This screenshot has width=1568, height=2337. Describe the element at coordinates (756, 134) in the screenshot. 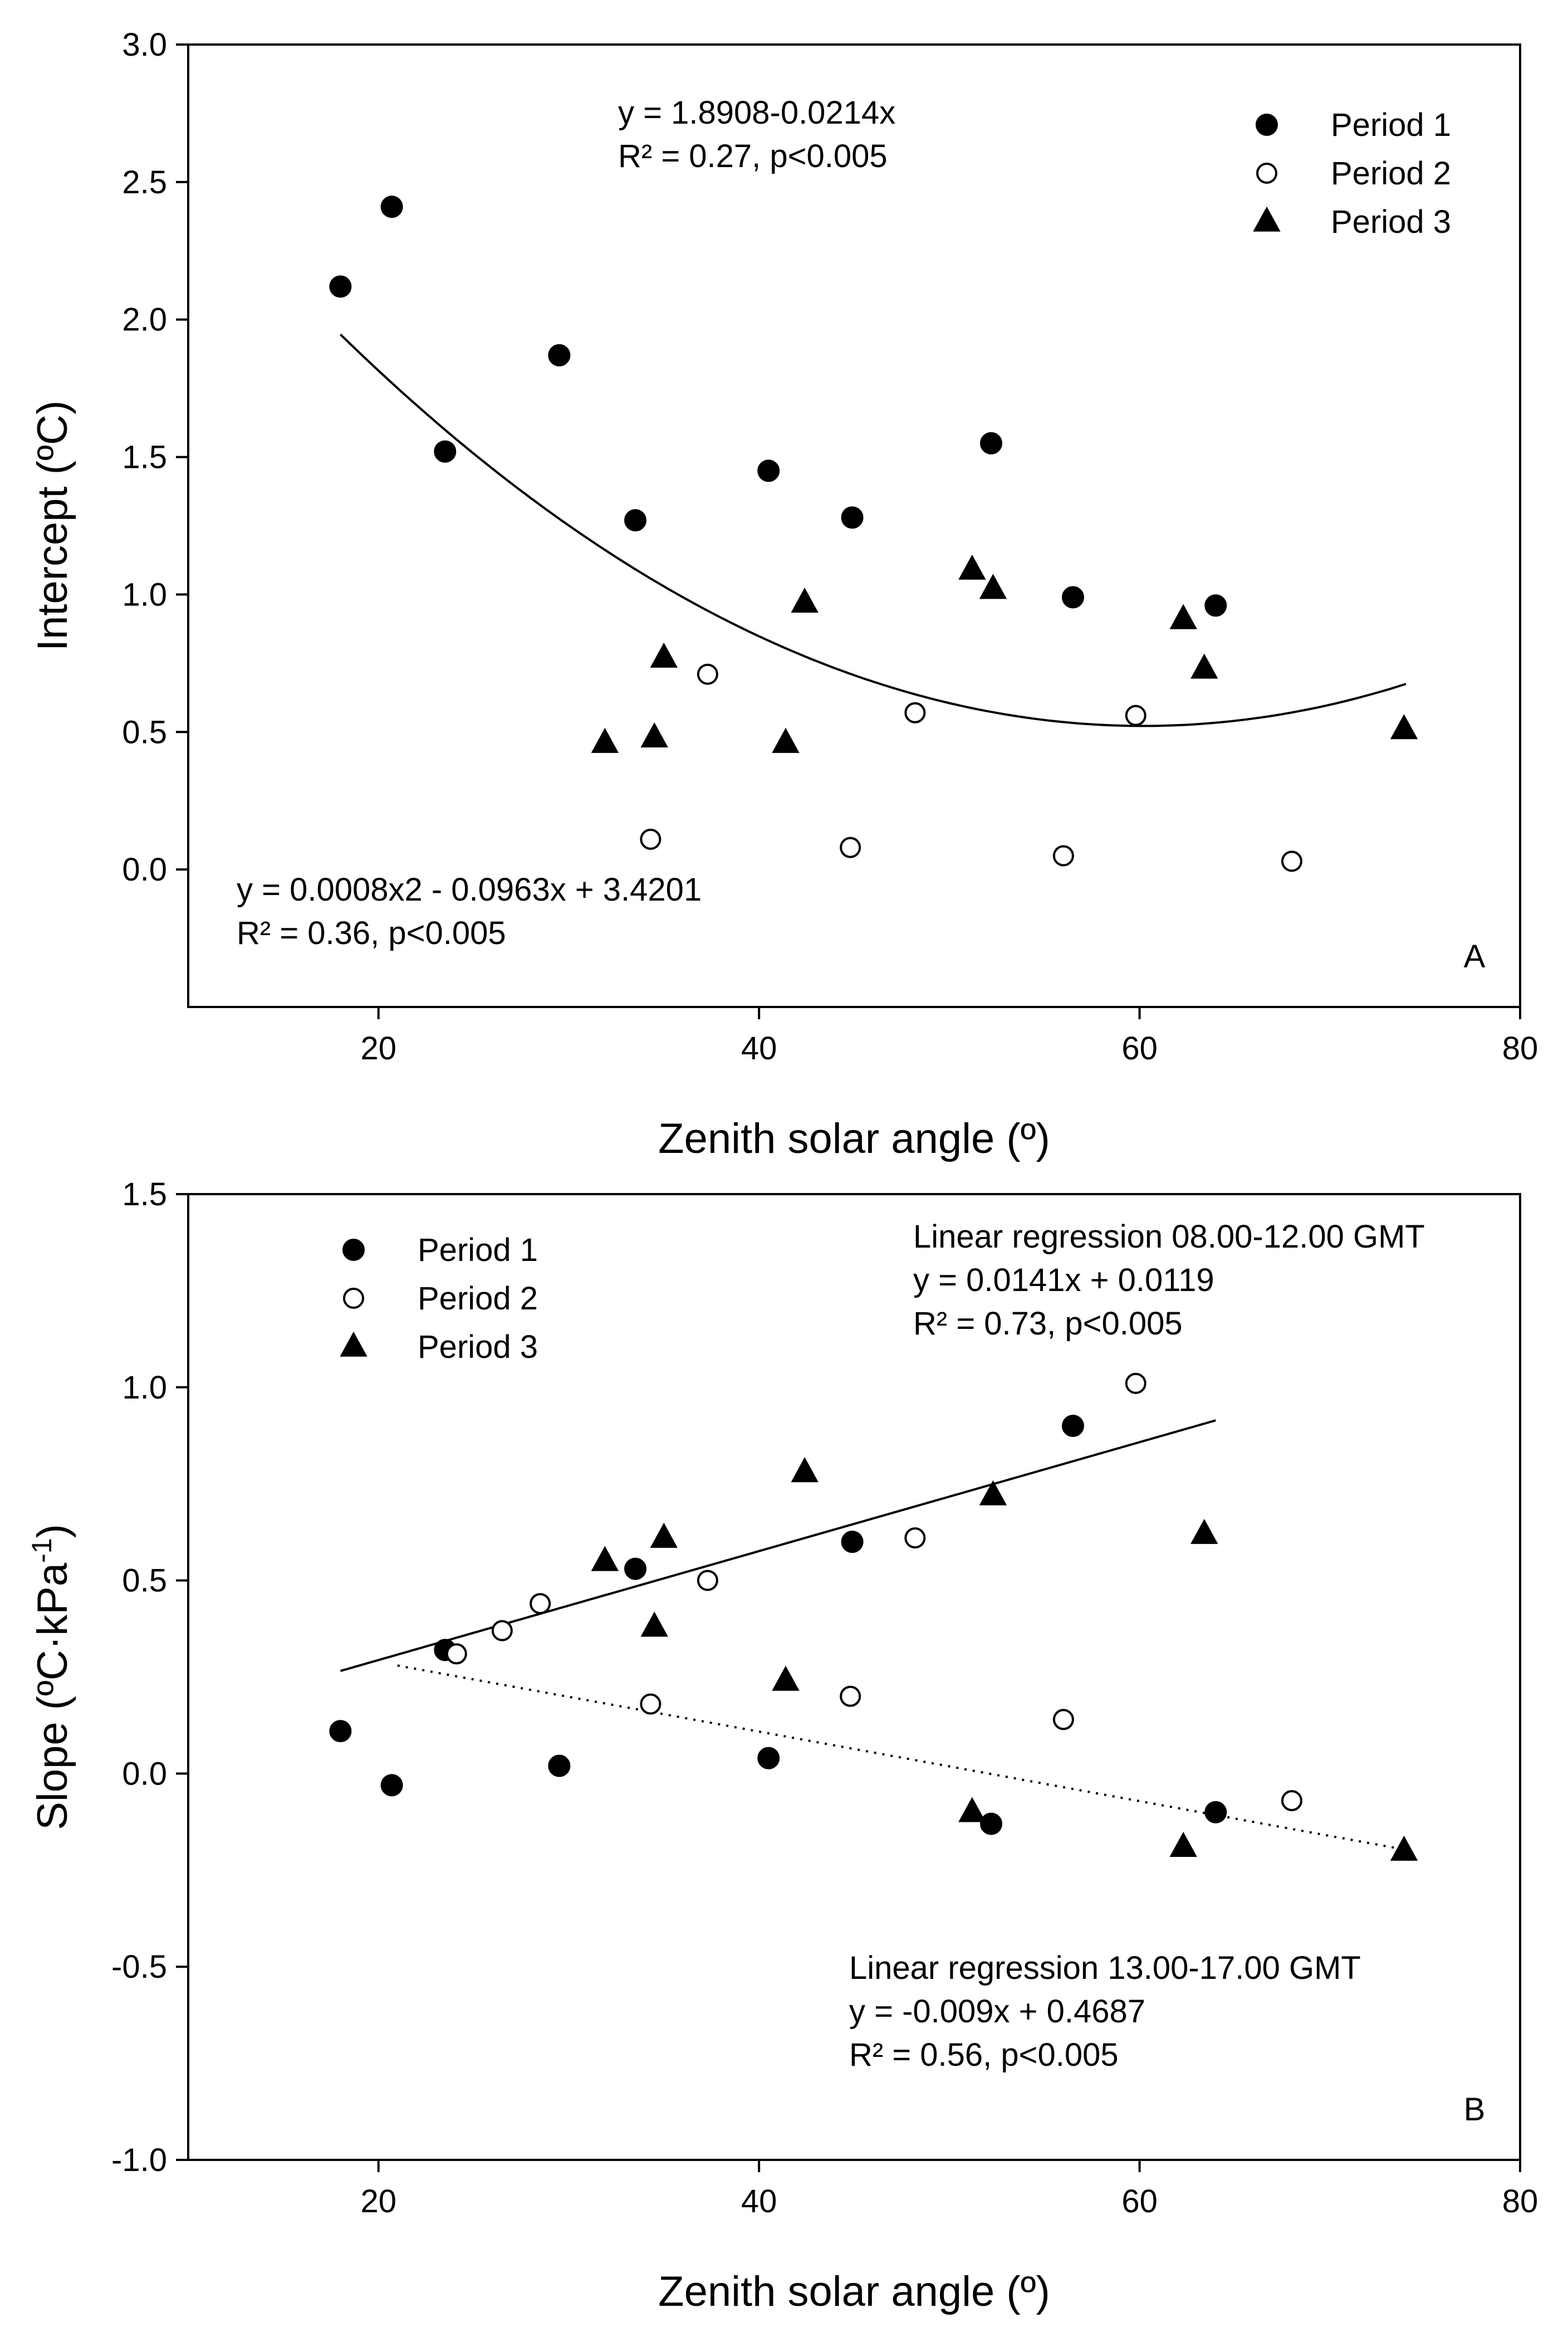

I see `annotation-1: y = 1.8908-0.0214x R² = 0.27, p<0.005` at that location.